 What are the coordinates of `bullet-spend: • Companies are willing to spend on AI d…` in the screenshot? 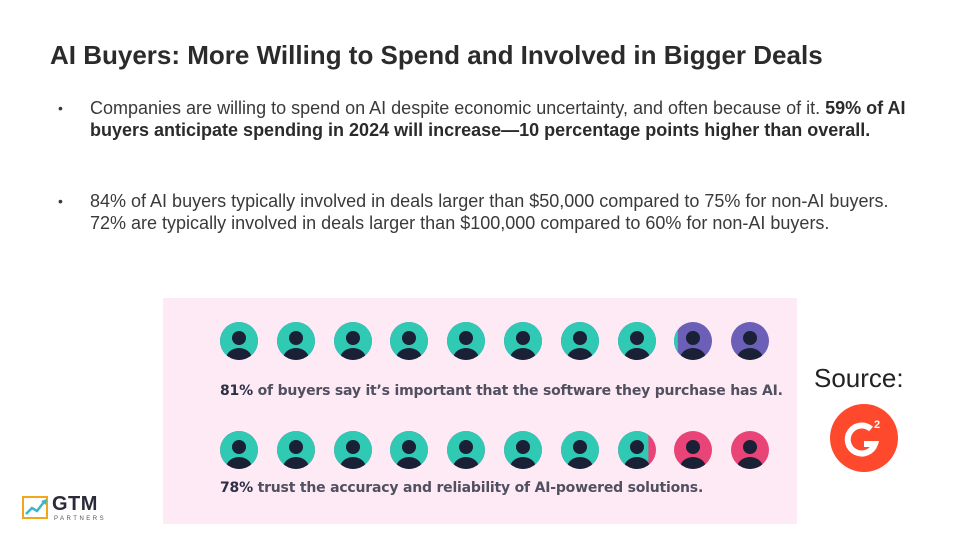 It's located at (488, 119).